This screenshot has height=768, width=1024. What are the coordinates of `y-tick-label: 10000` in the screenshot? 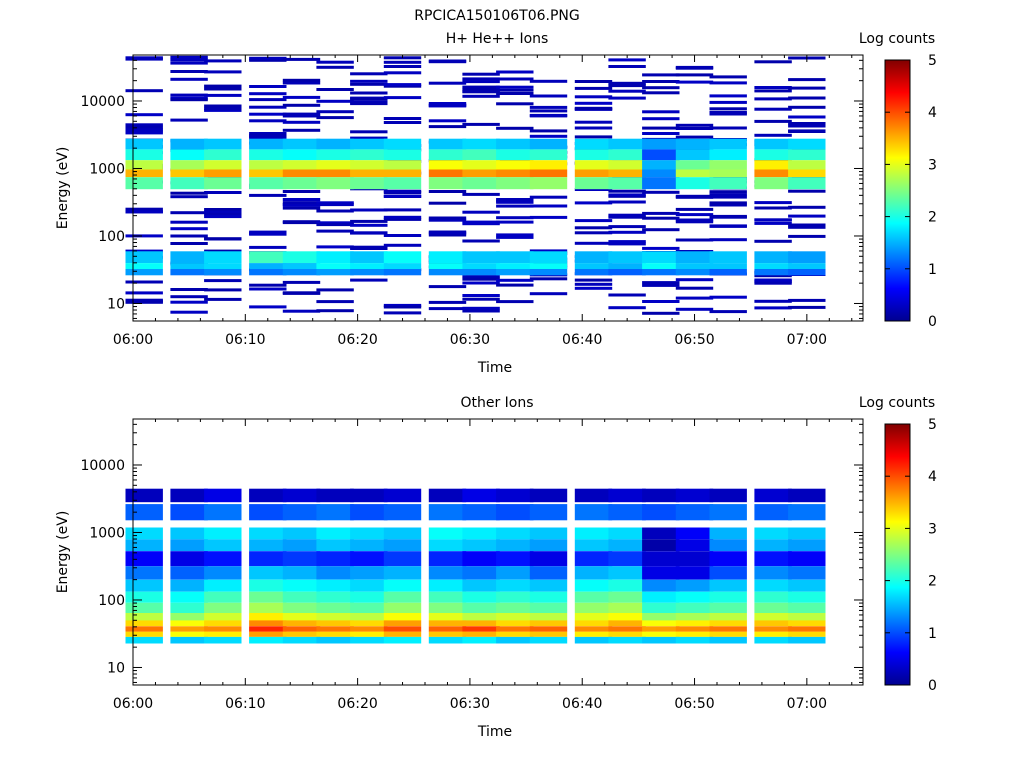 It's located at (102, 466).